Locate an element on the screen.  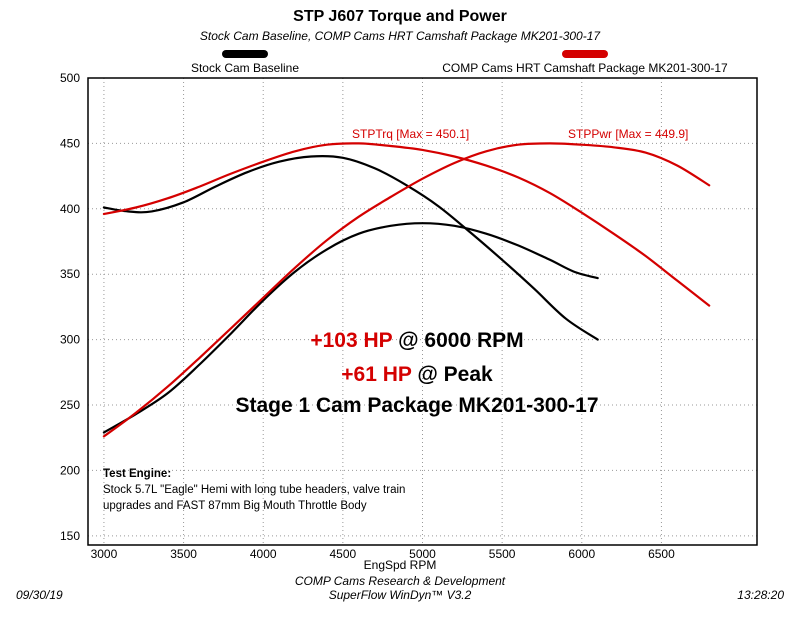
y-tick-label: 400 is located at coordinates (70, 209).